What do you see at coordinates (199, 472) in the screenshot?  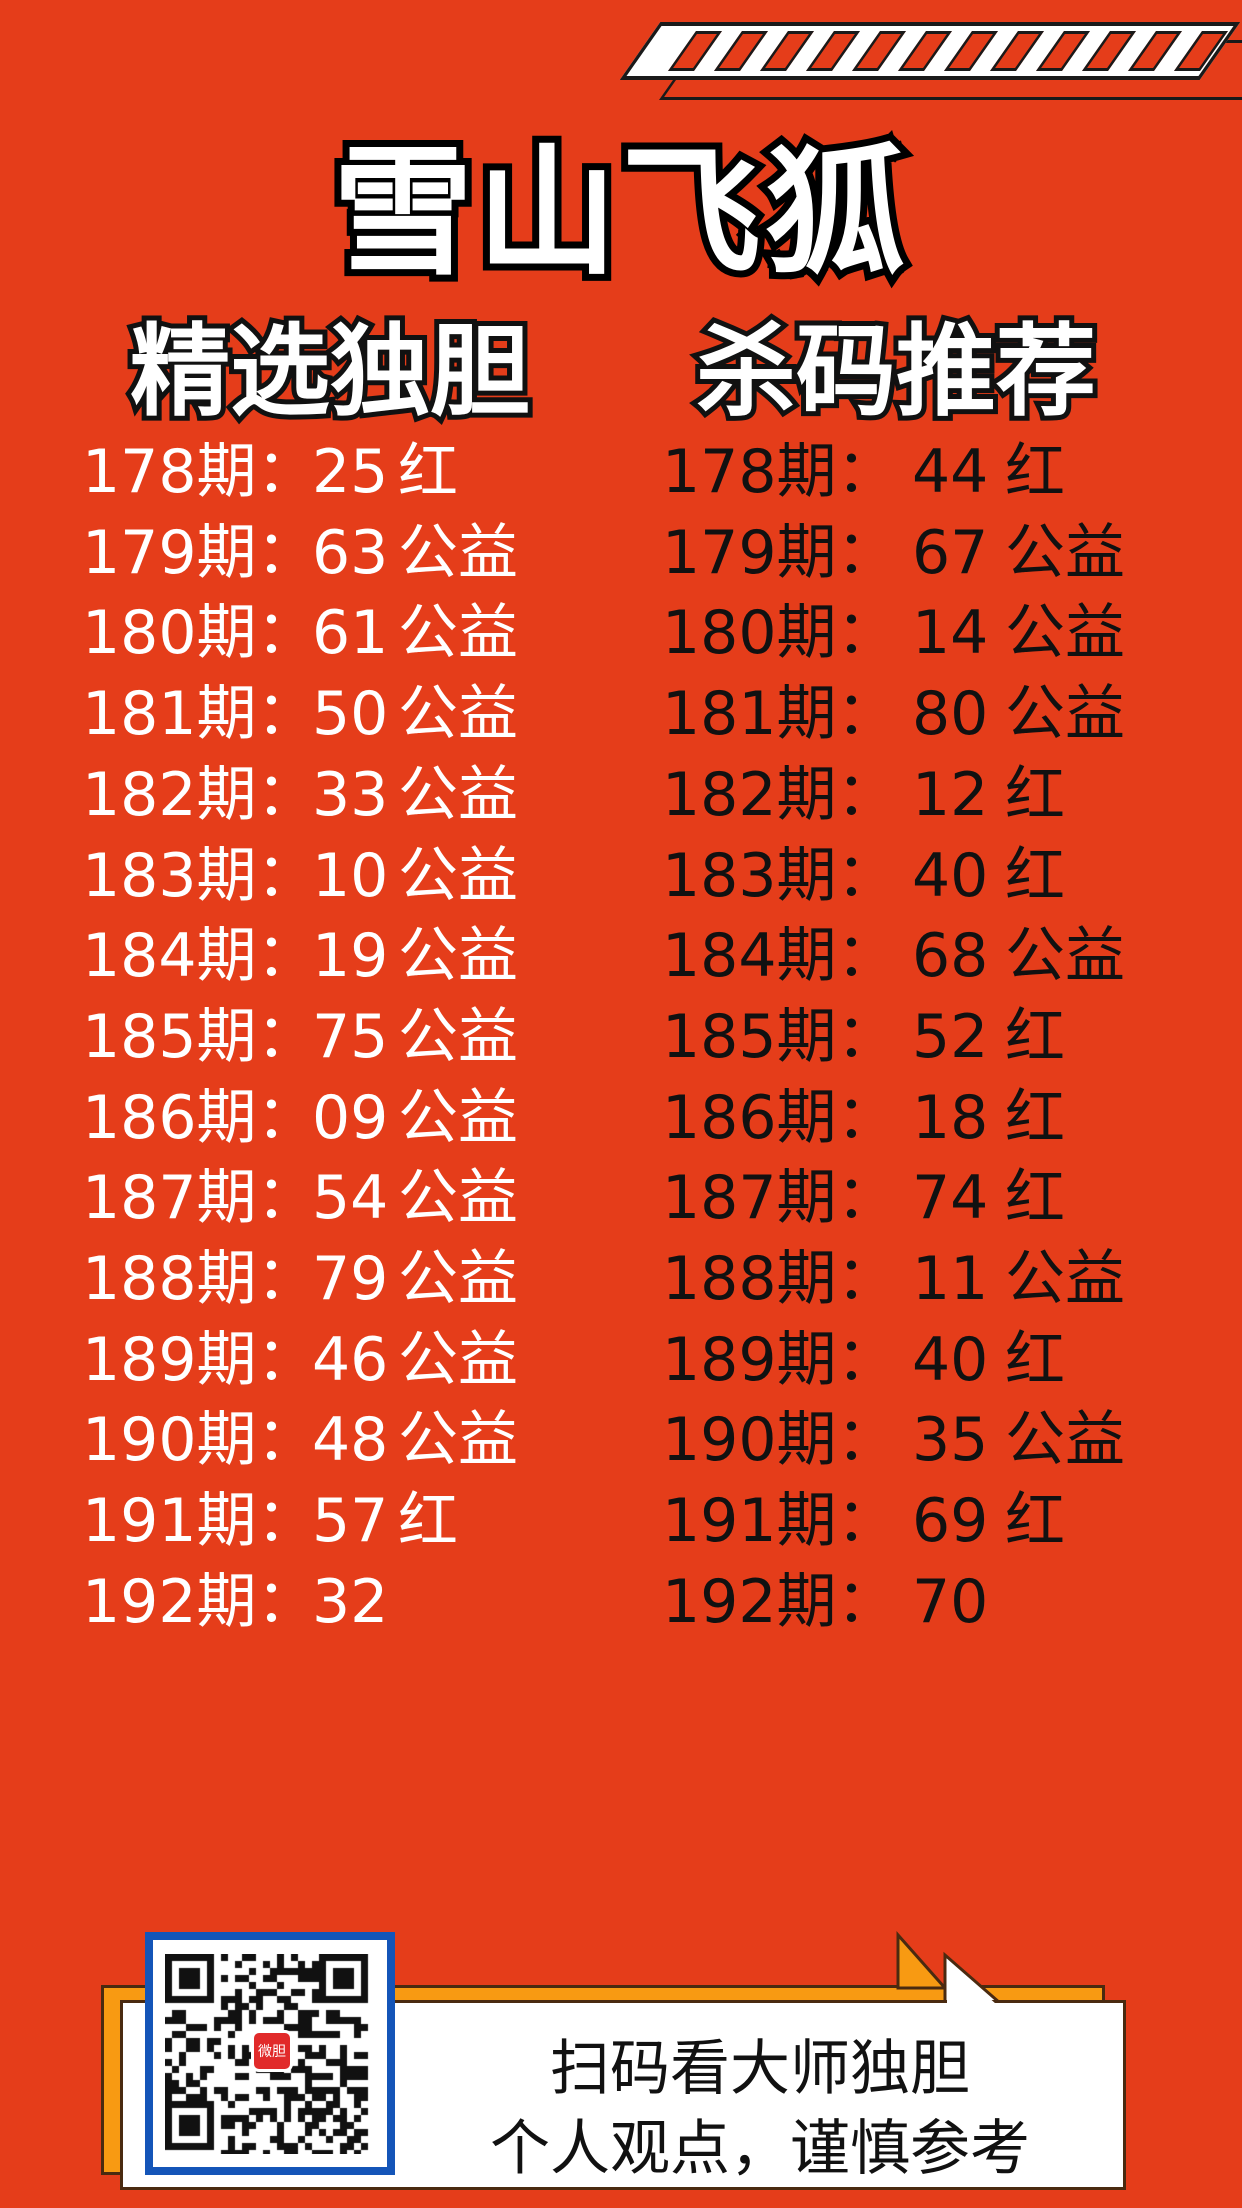 I see `row-period: 178期：` at bounding box center [199, 472].